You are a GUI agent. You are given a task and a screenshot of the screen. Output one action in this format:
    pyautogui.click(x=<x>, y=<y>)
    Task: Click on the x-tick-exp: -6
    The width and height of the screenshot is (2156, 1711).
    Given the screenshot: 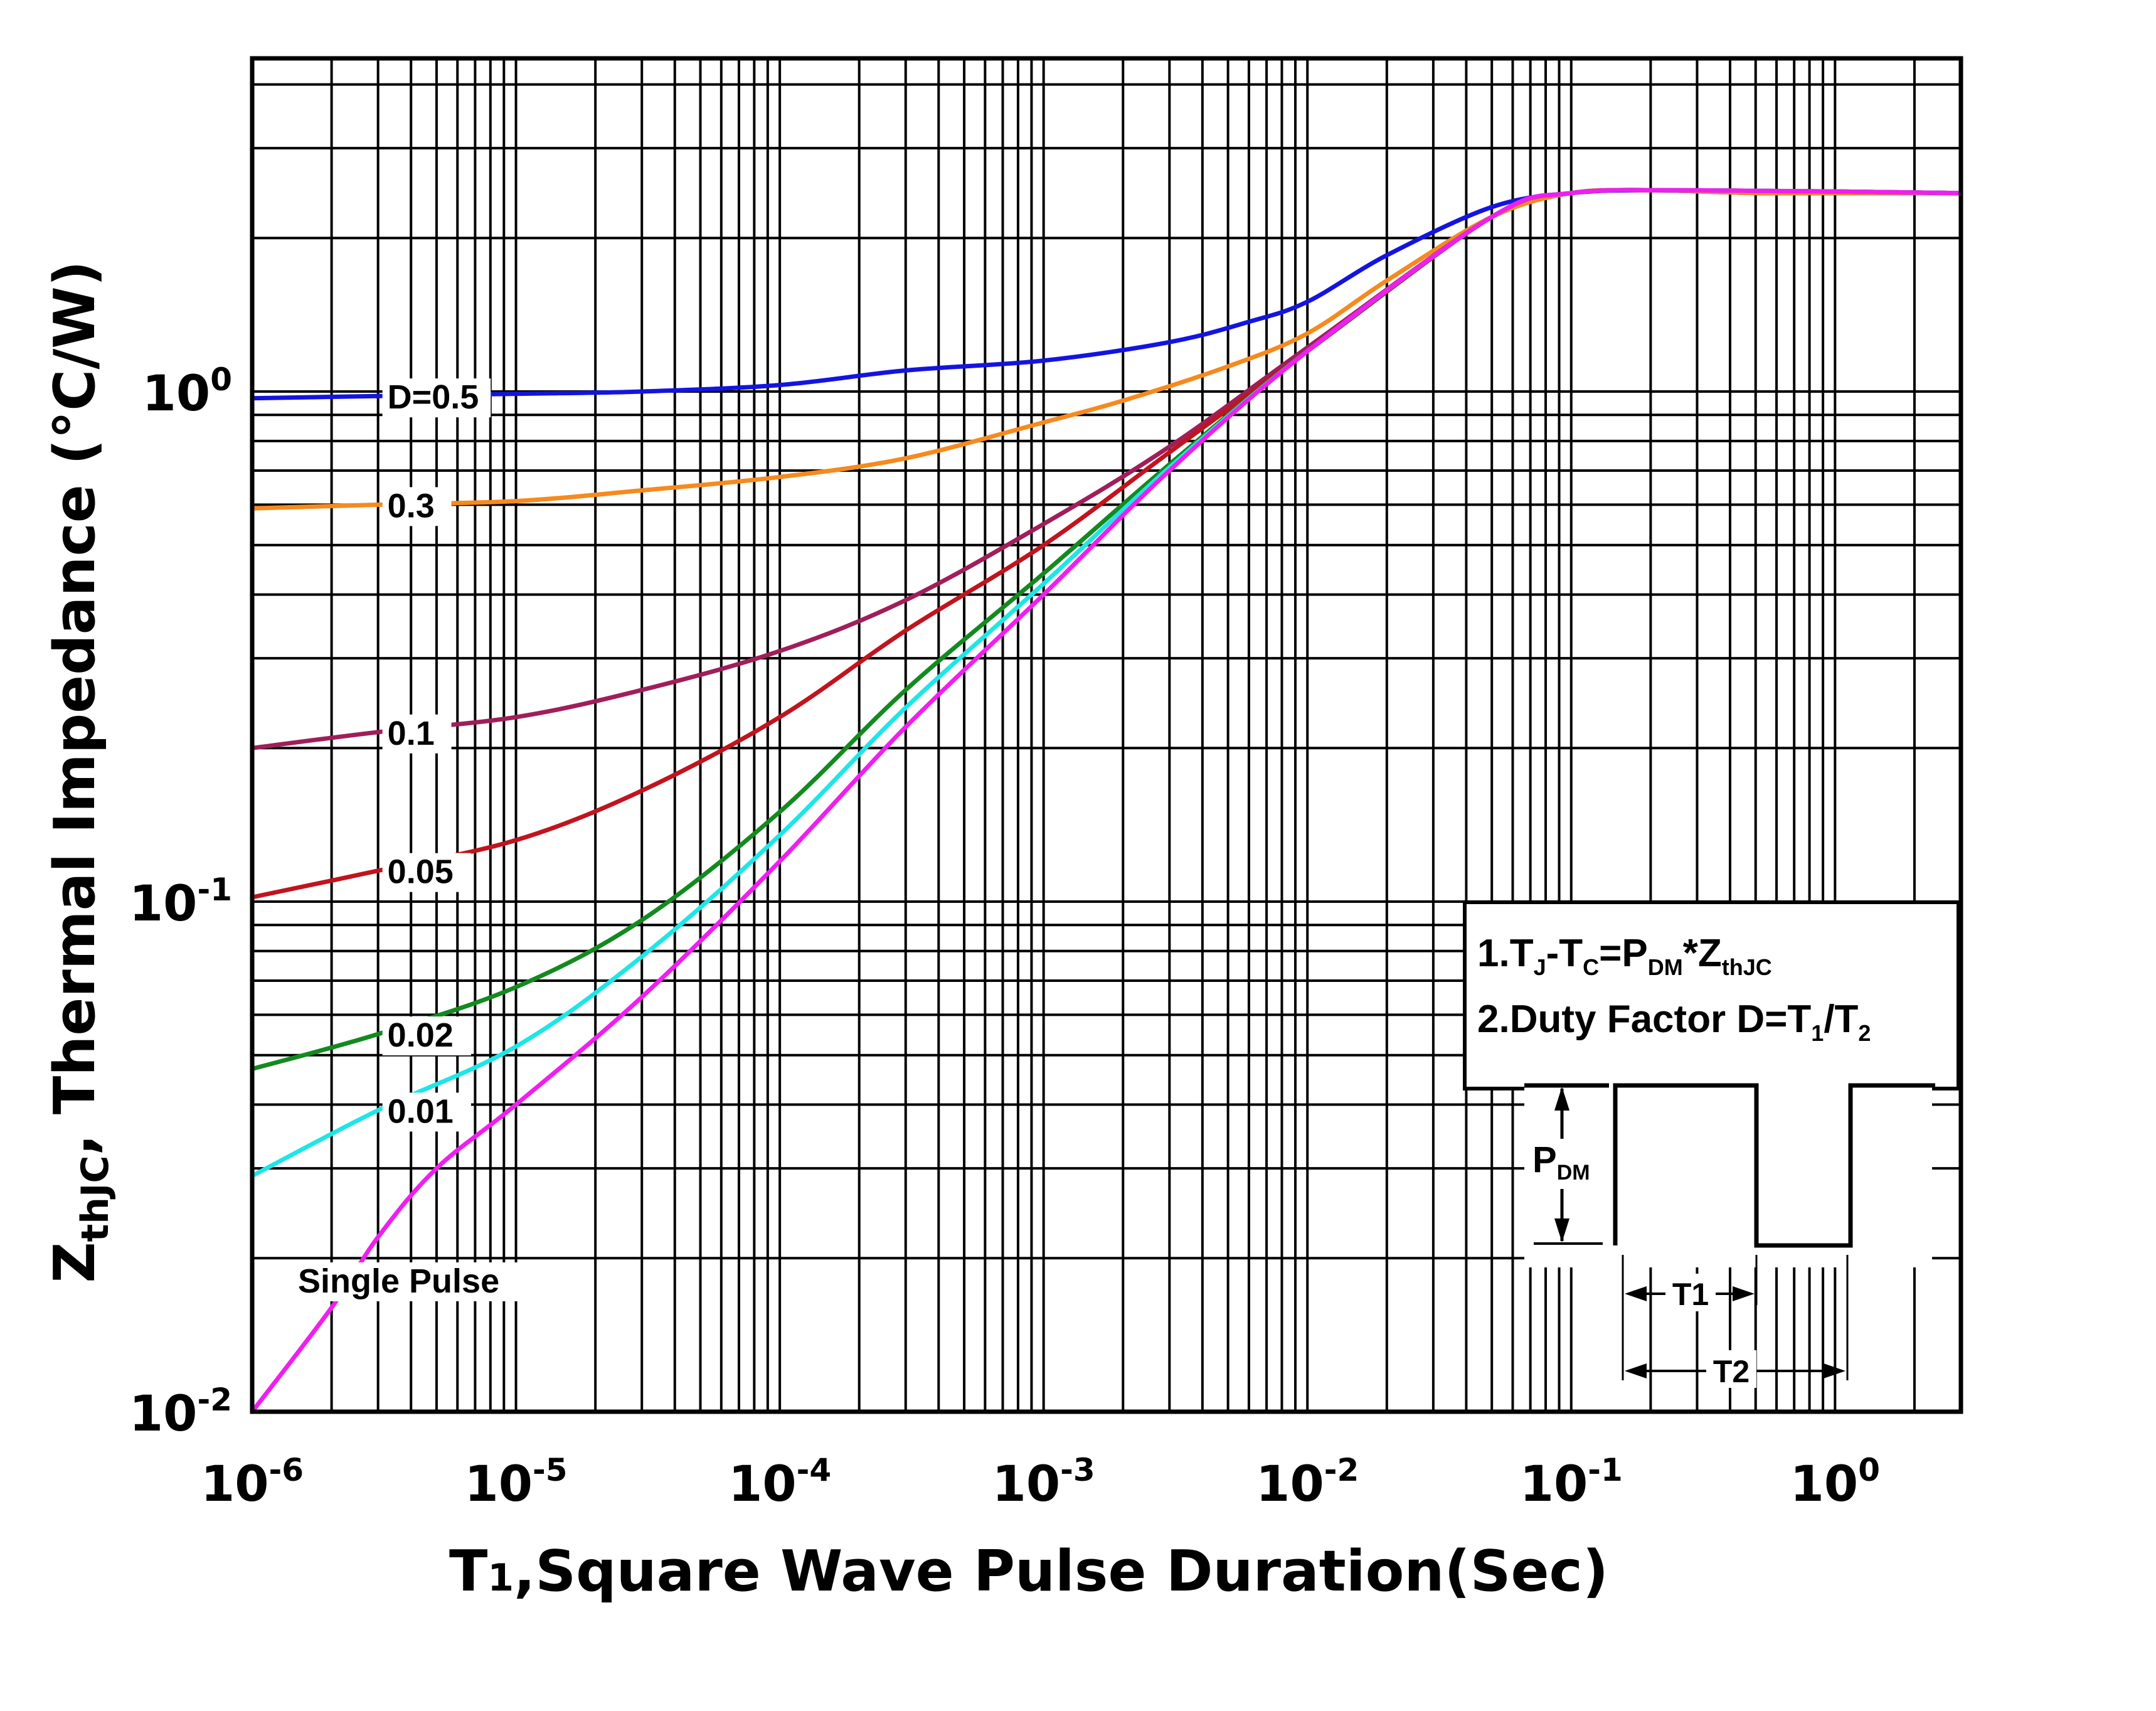 What is the action you would take?
    pyautogui.click(x=286, y=1470)
    